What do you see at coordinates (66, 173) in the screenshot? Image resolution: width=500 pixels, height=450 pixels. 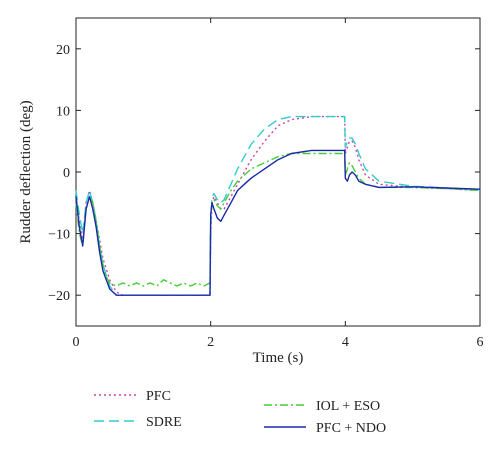 I see `y-tick-label: 0` at bounding box center [66, 173].